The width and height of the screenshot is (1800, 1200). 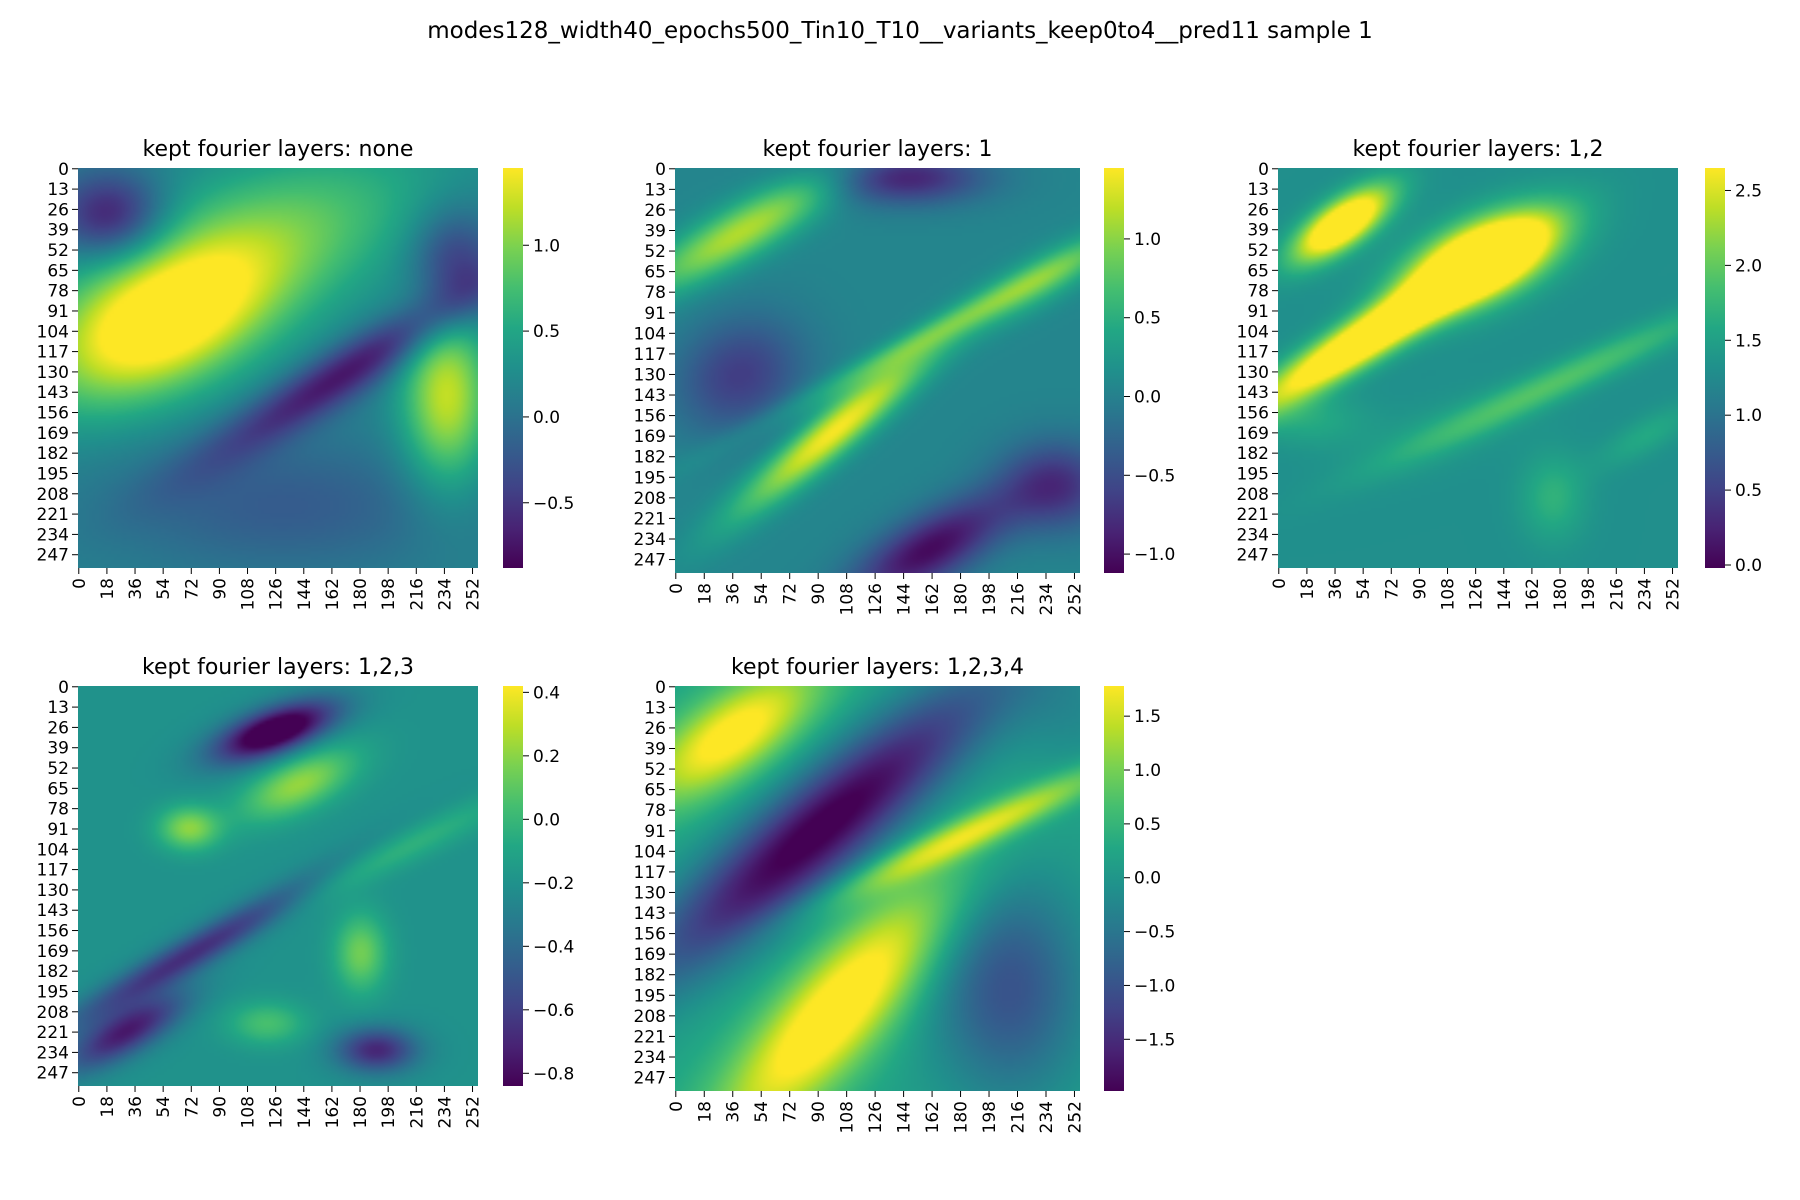 I want to click on panel-title: kept fourier layers: 1,2,3, so click(x=278, y=667).